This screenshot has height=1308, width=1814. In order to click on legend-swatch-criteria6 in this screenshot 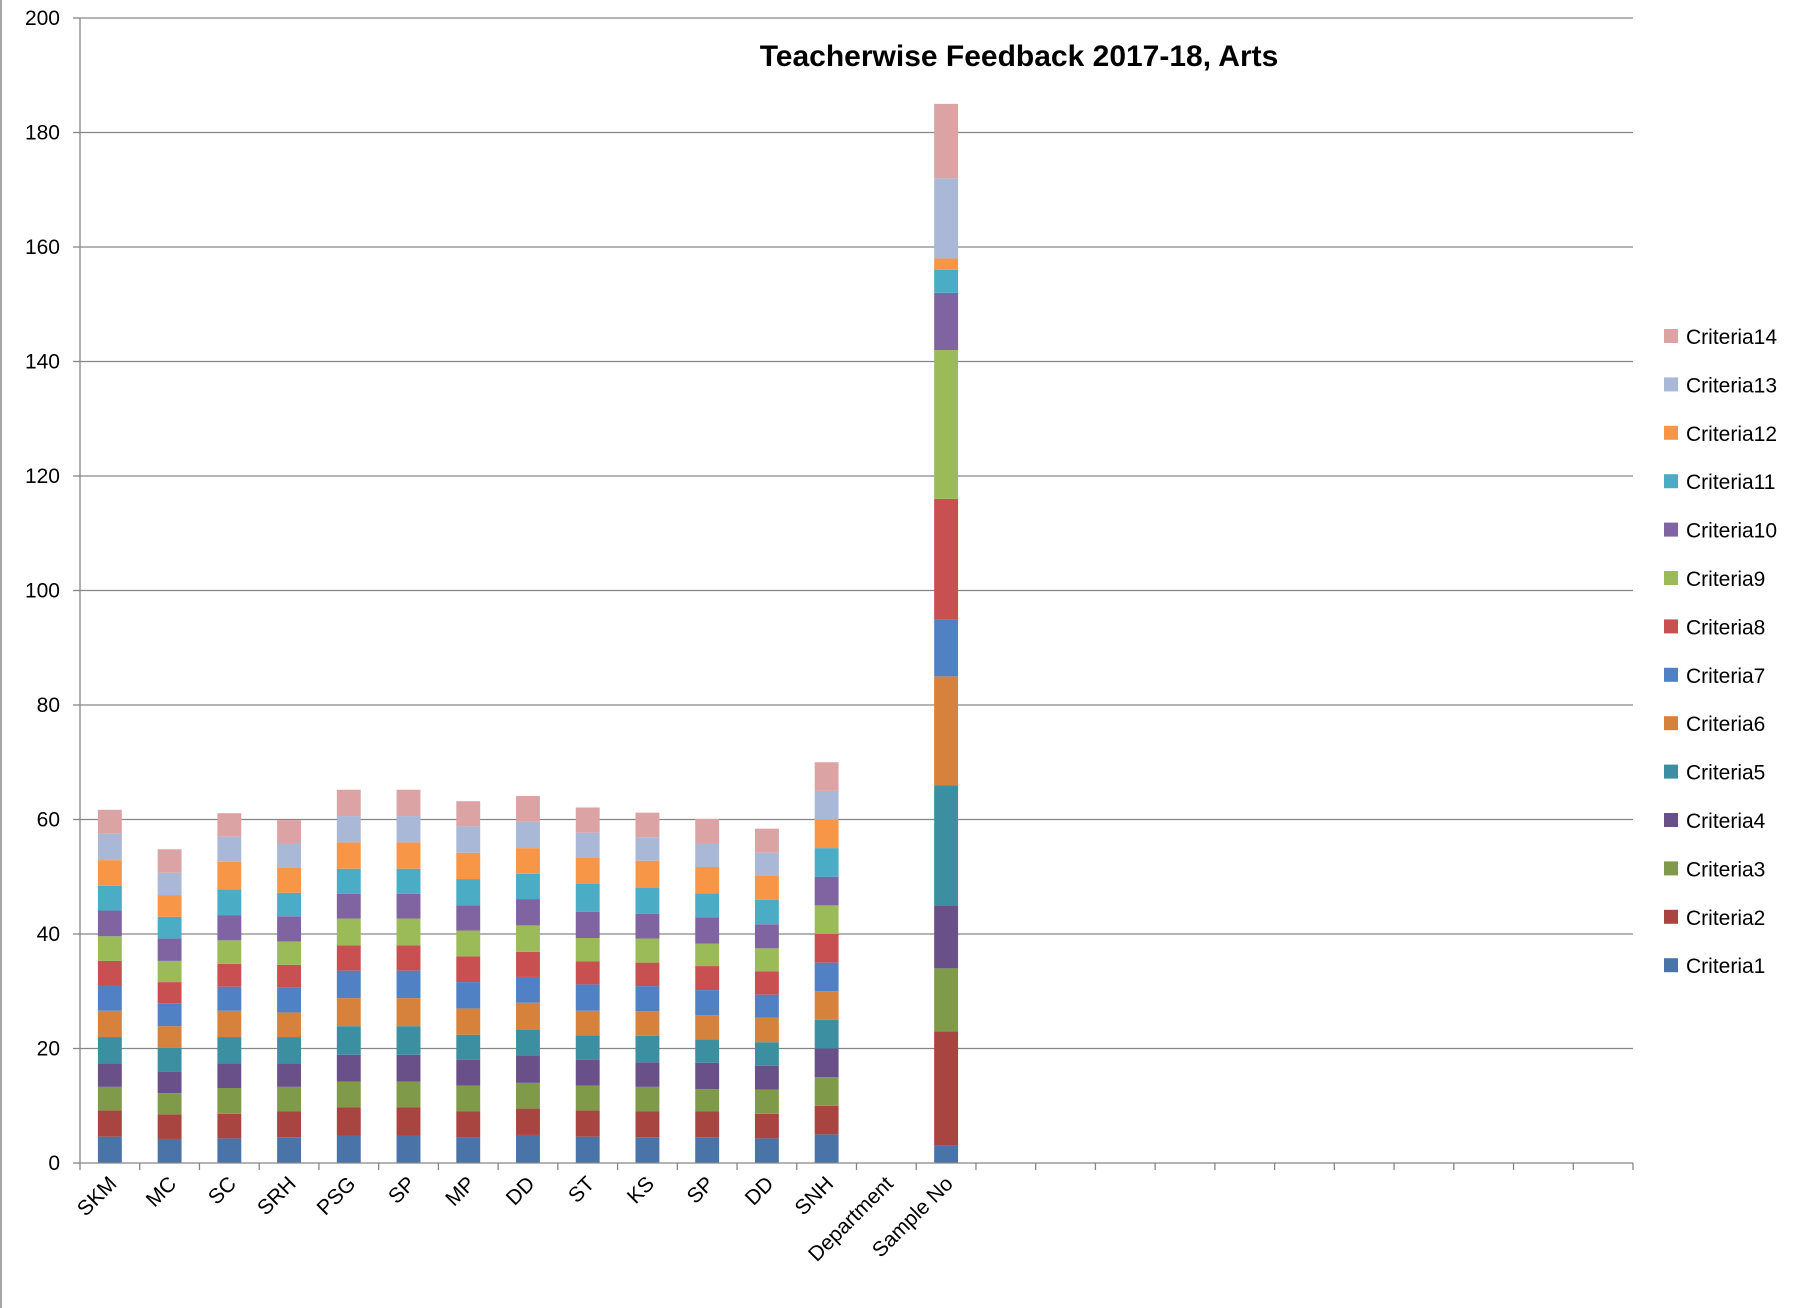, I will do `click(1671, 723)`.